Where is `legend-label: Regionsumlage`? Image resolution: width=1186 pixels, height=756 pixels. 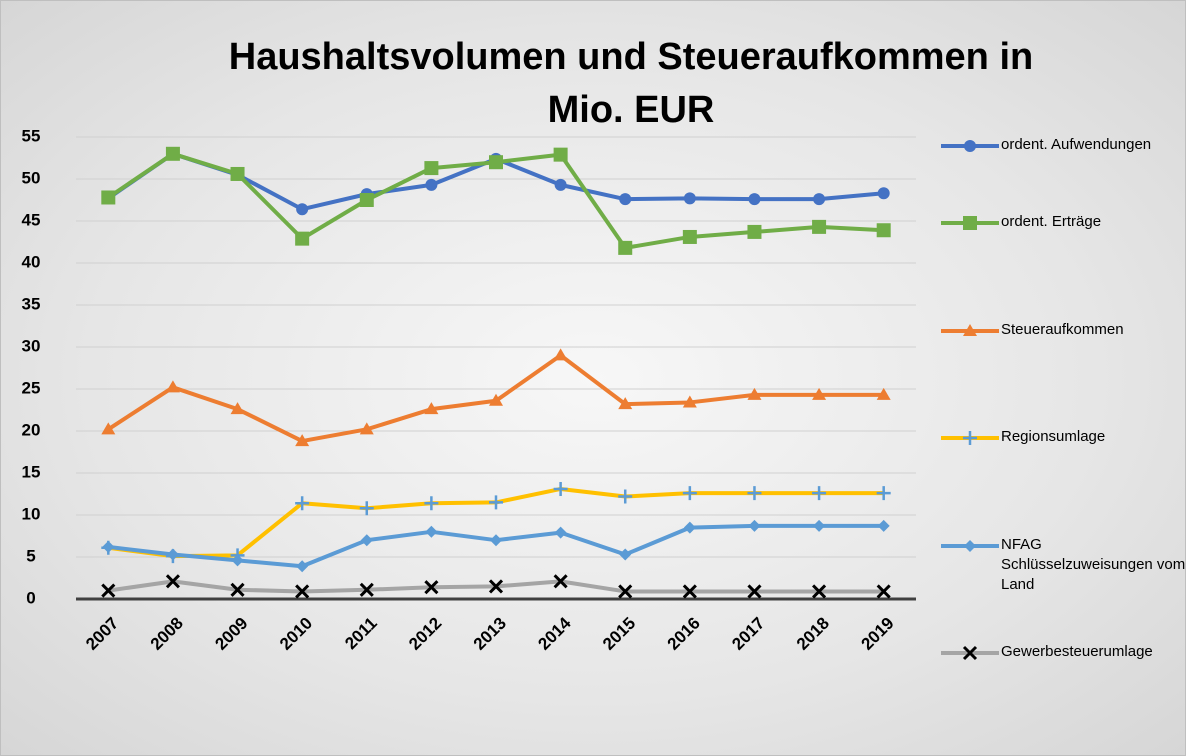 legend-label: Regionsumlage is located at coordinates (1053, 436).